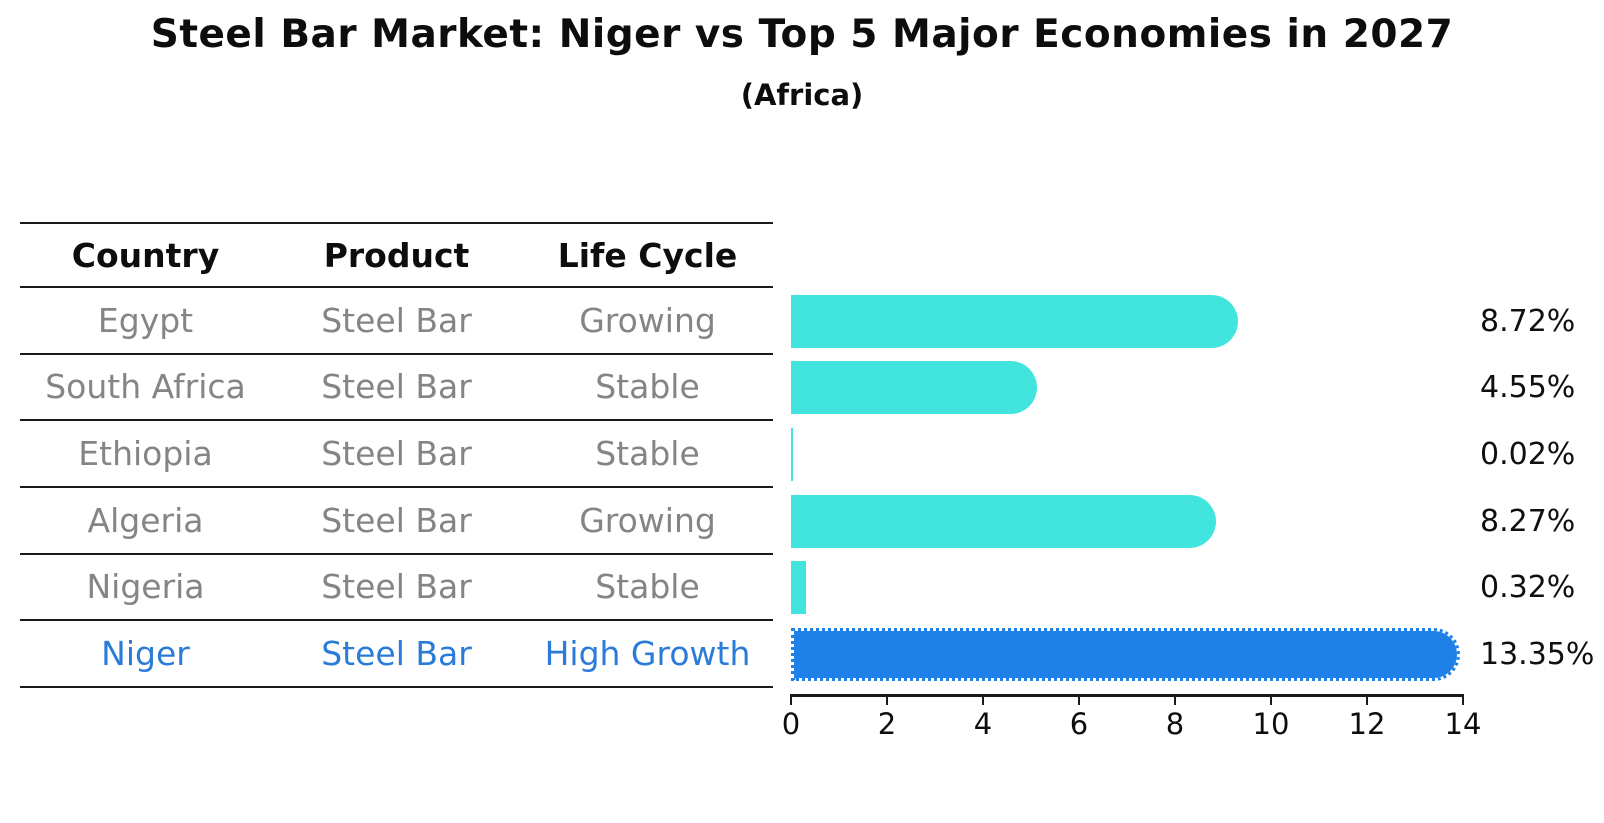 The height and width of the screenshot is (823, 1604). What do you see at coordinates (145, 654) in the screenshot?
I see `cell-country: Niger` at bounding box center [145, 654].